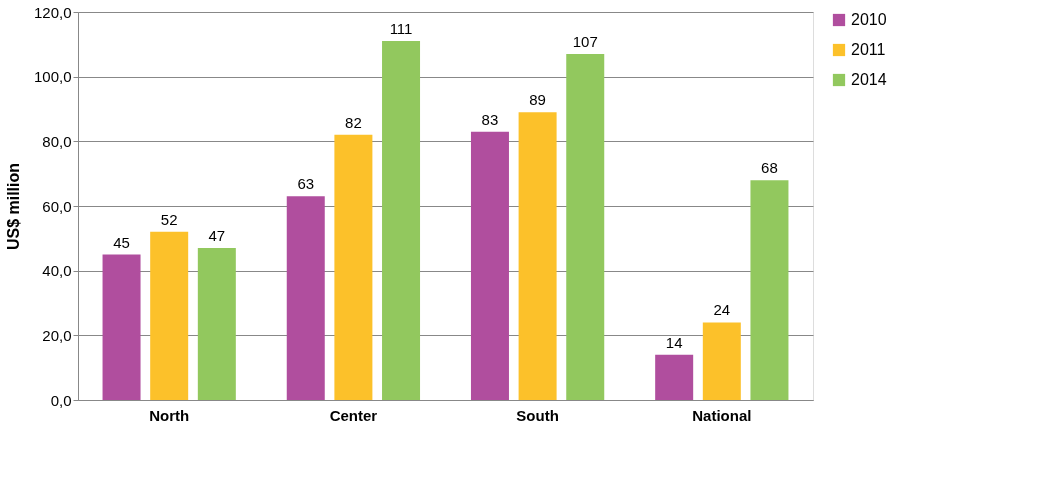 This screenshot has width=1054, height=488. I want to click on y-tick-label: 20,0, so click(57, 335).